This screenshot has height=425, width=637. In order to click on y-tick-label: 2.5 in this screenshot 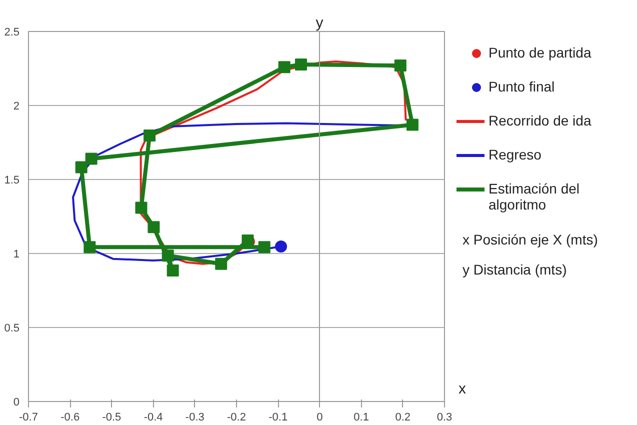, I will do `click(12, 32)`.